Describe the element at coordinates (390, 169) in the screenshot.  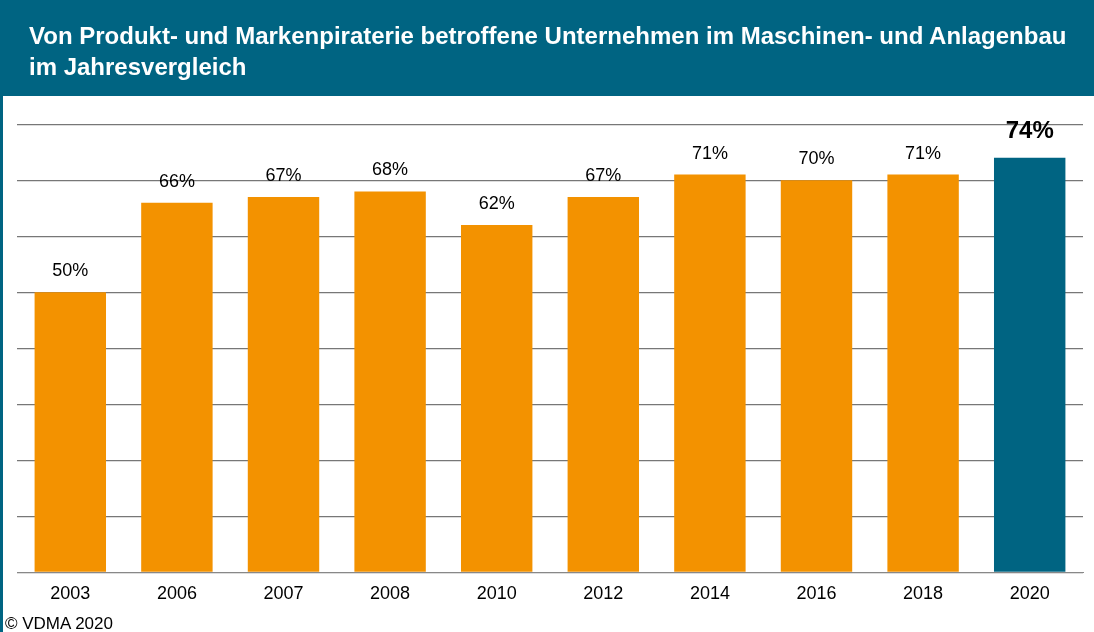
I see `data-label: 68%` at that location.